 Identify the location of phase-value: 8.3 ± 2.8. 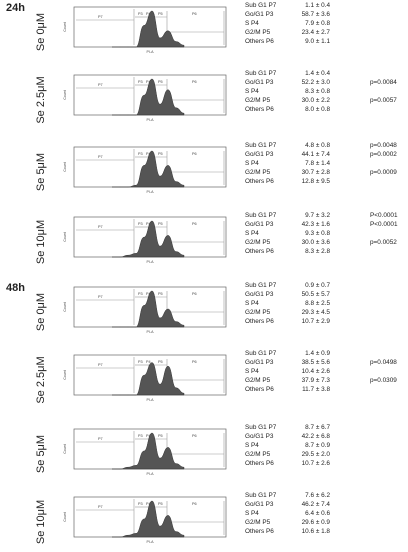
(317, 251).